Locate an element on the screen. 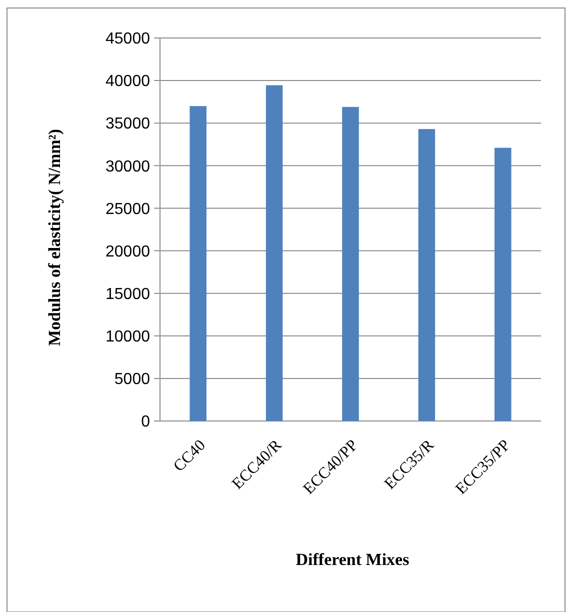 Image resolution: width=566 pixels, height=612 pixels. y-tick-label: 40000 is located at coordinates (128, 81).